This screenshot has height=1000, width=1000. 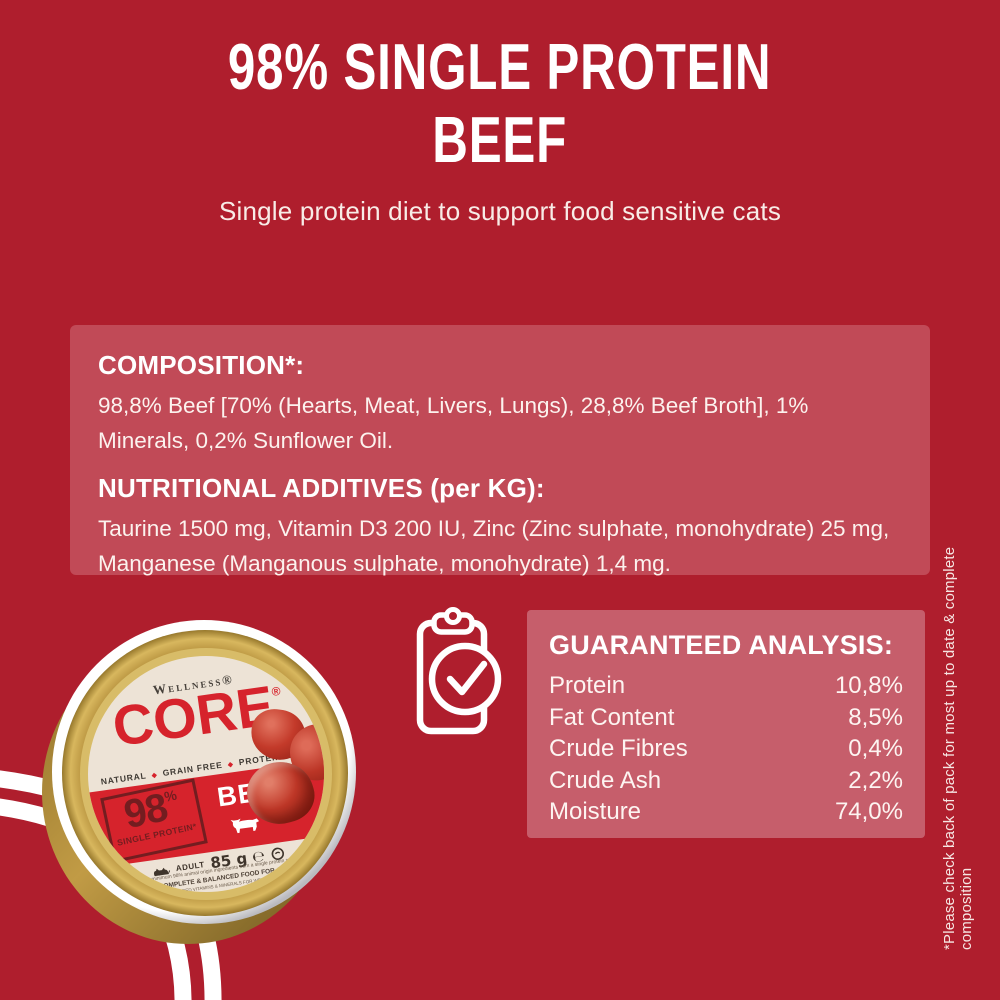 I want to click on analysis-row: Crude Ash 2,2%, so click(x=726, y=781).